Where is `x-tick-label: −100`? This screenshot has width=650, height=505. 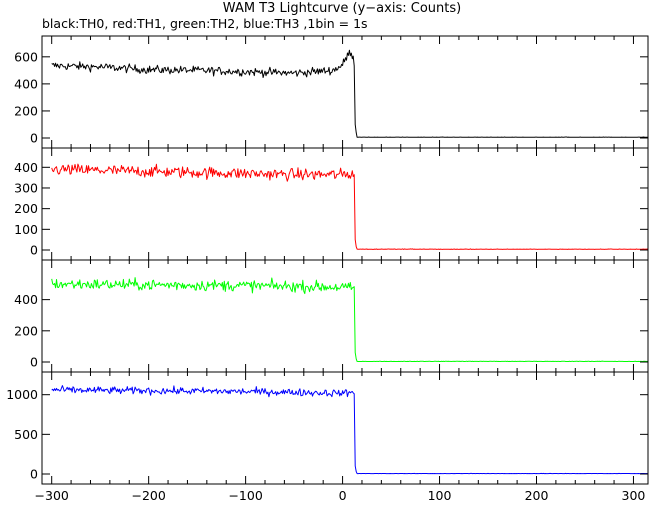
x-tick-label: −100 is located at coordinates (245, 495).